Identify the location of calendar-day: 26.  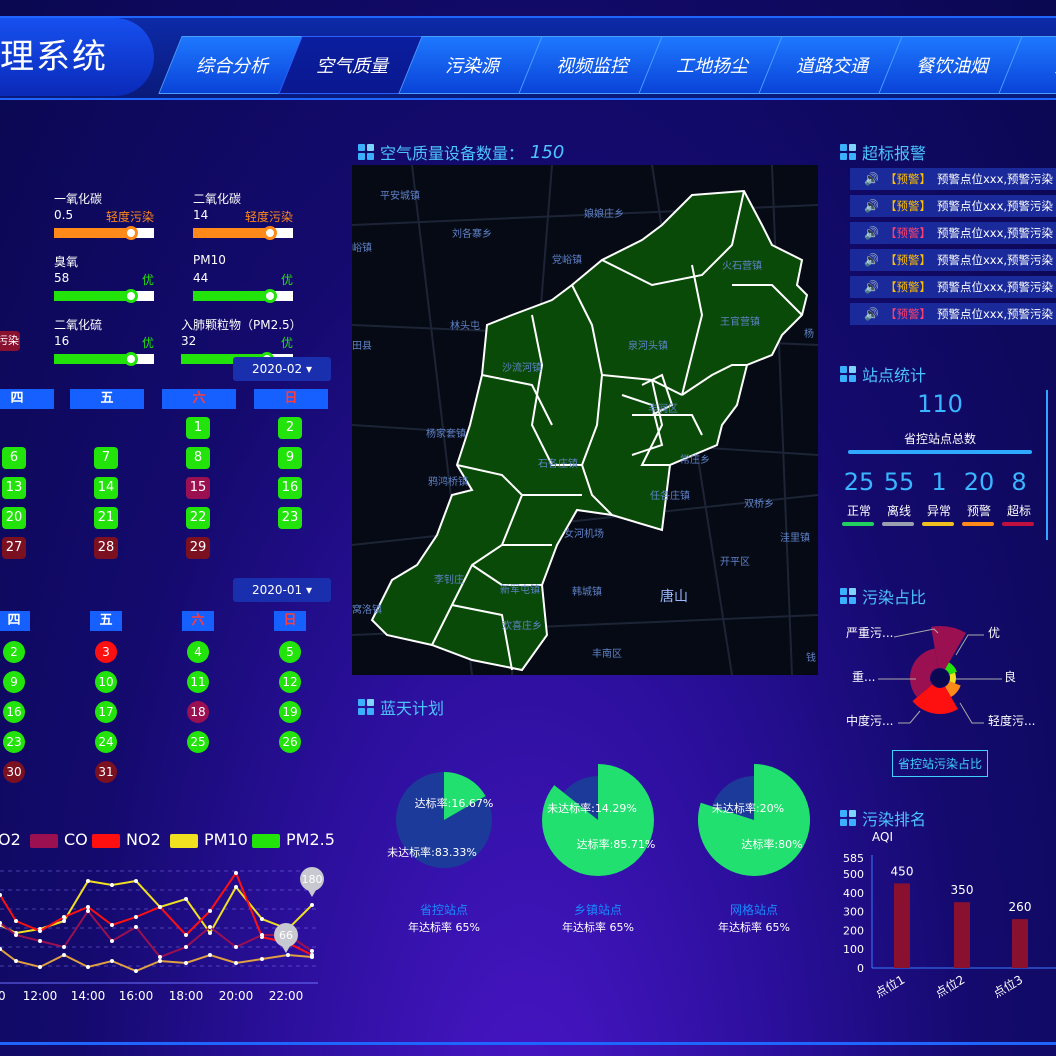
(290, 742).